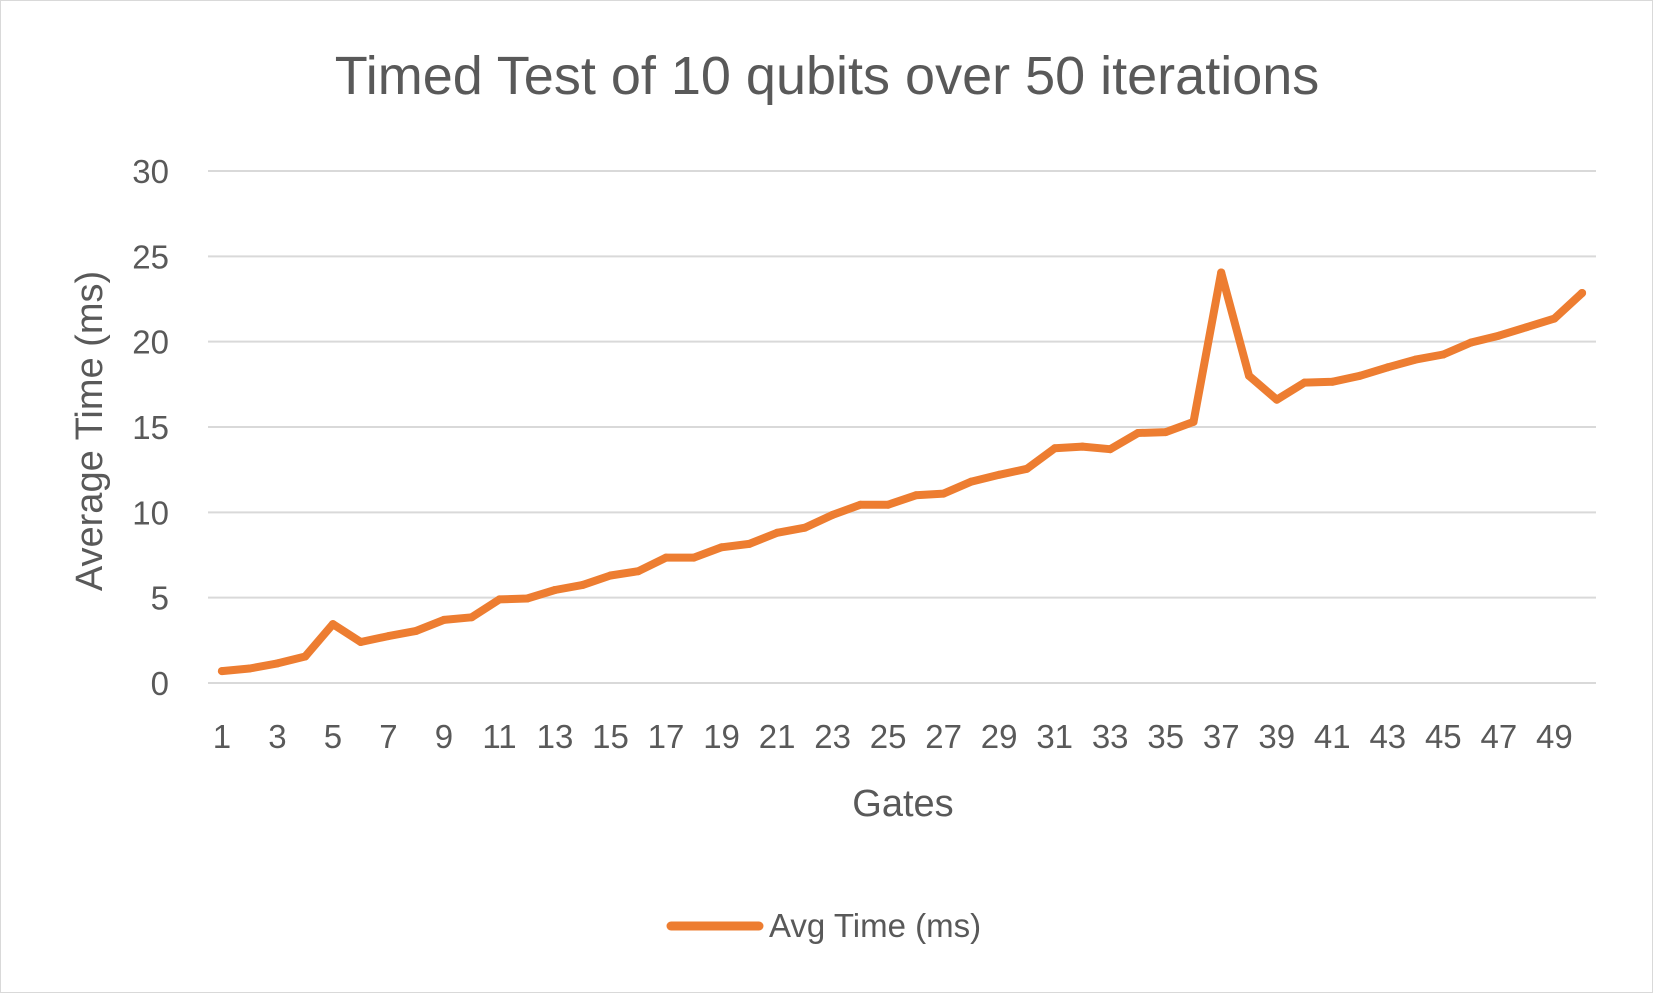 The width and height of the screenshot is (1653, 994). I want to click on x-tick-label: 29, so click(999, 736).